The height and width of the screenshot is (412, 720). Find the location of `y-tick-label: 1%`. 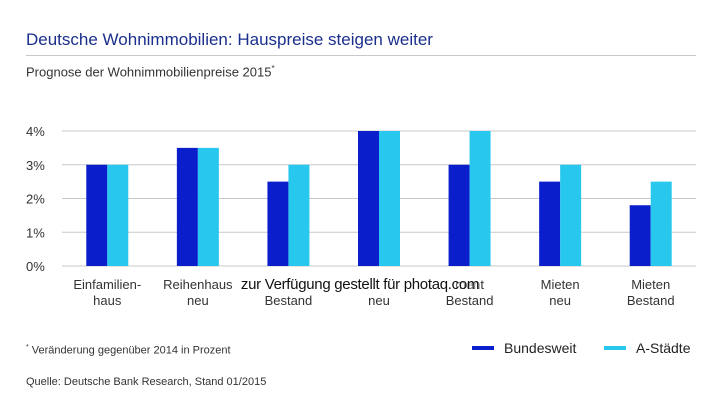

y-tick-label: 1% is located at coordinates (35, 232).